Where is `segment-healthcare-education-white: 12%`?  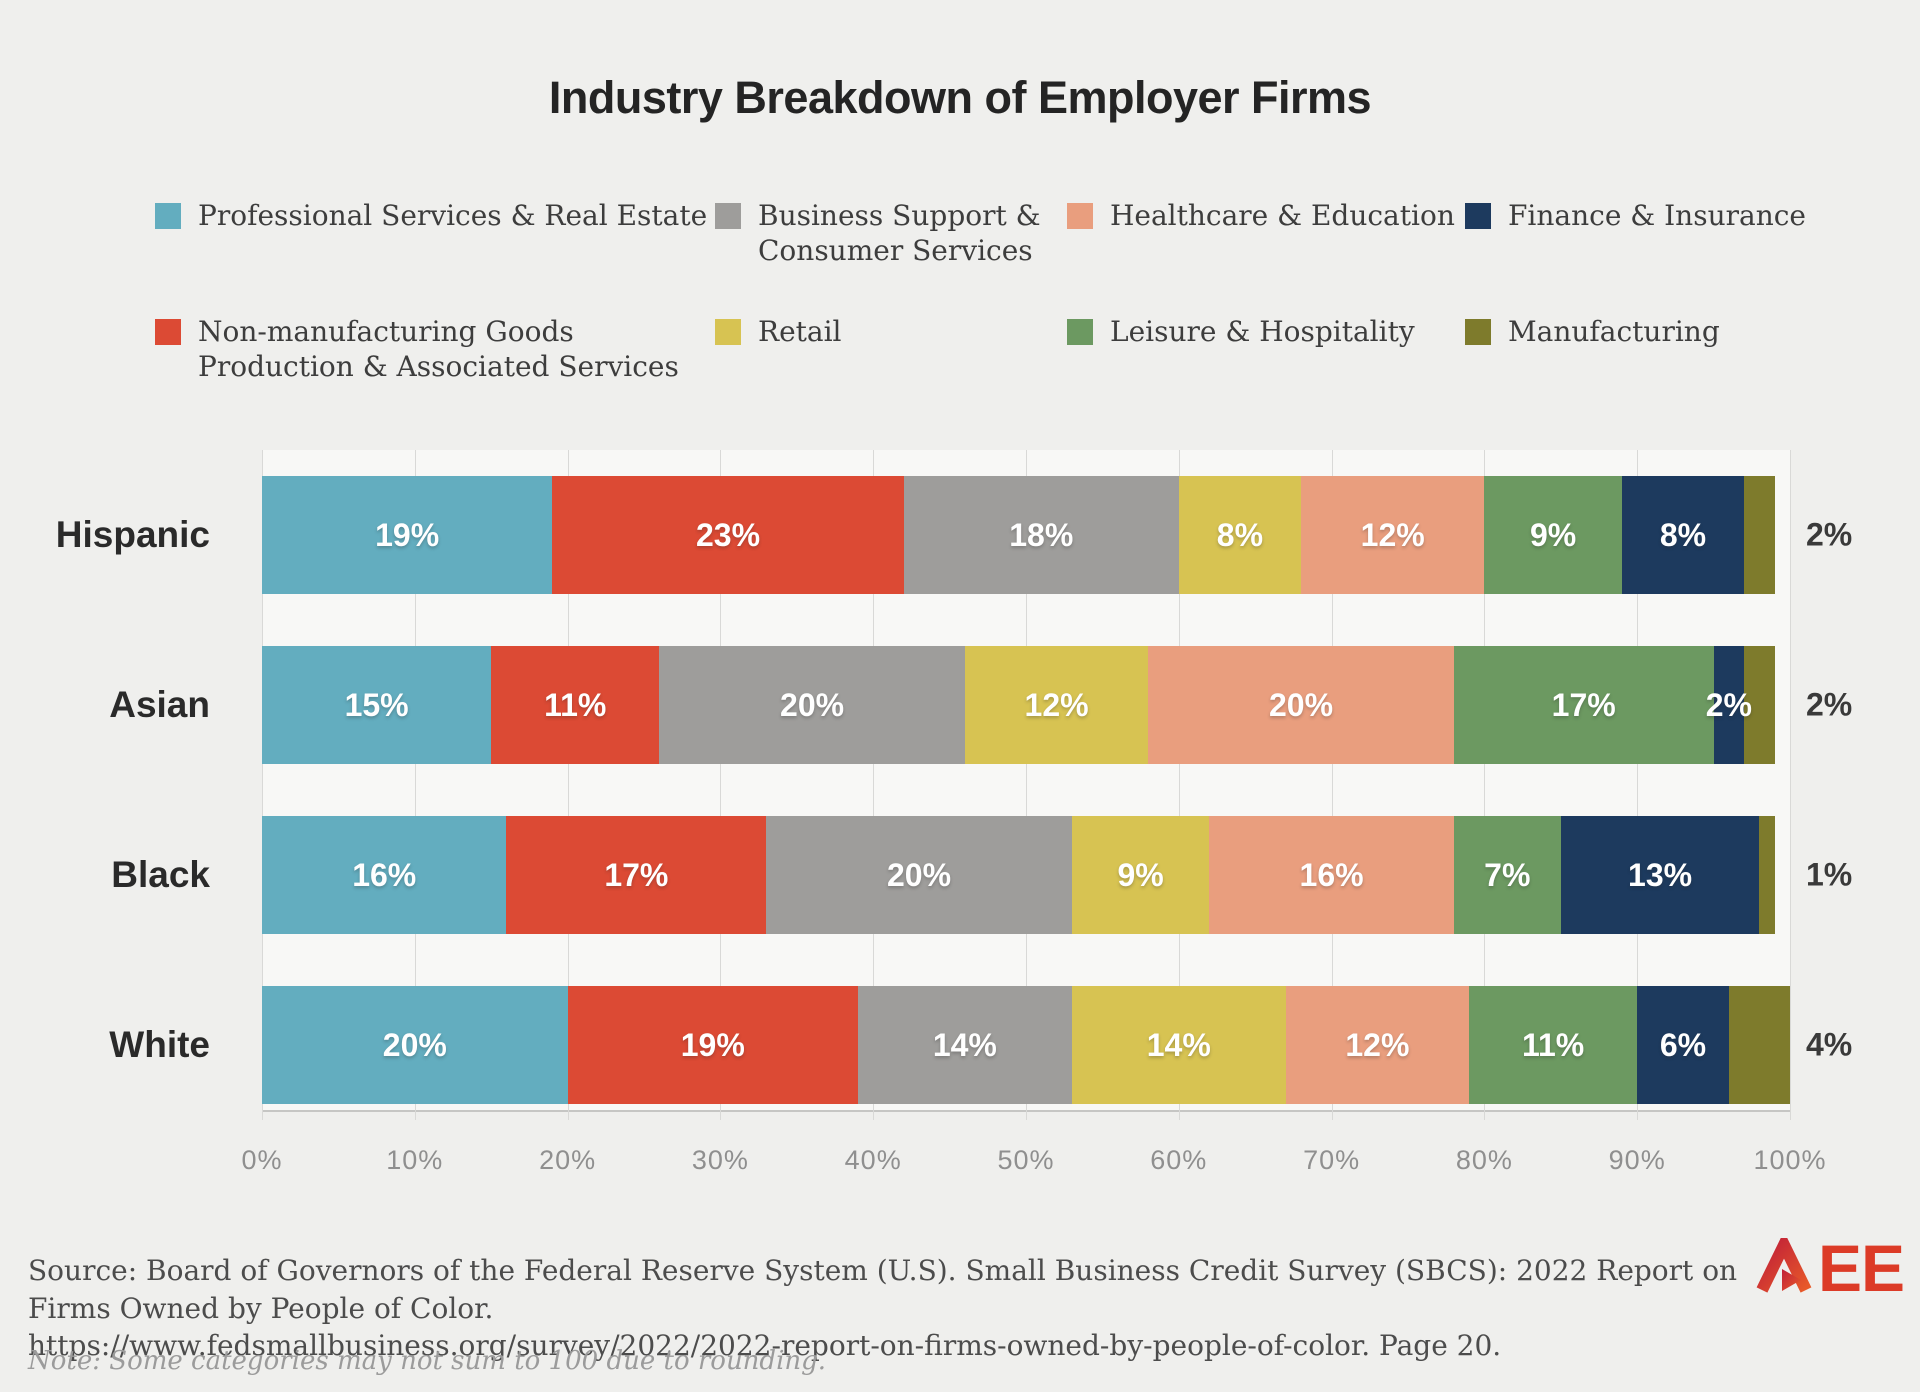
segment-healthcare-education-white: 12% is located at coordinates (1377, 1045).